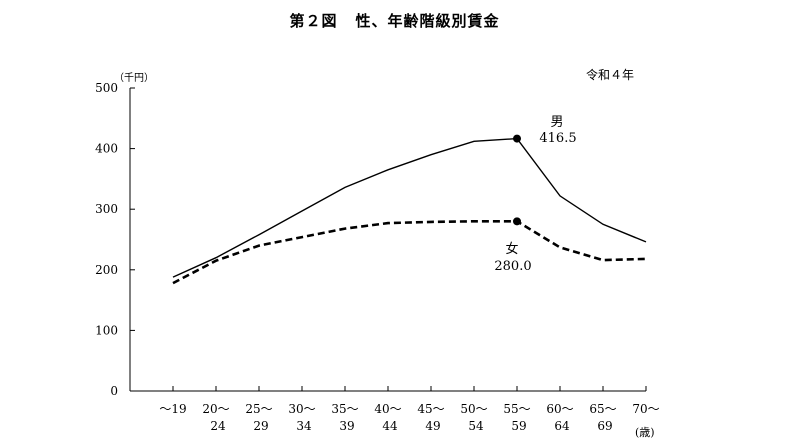  I want to click on series-line-female, so click(409, 252).